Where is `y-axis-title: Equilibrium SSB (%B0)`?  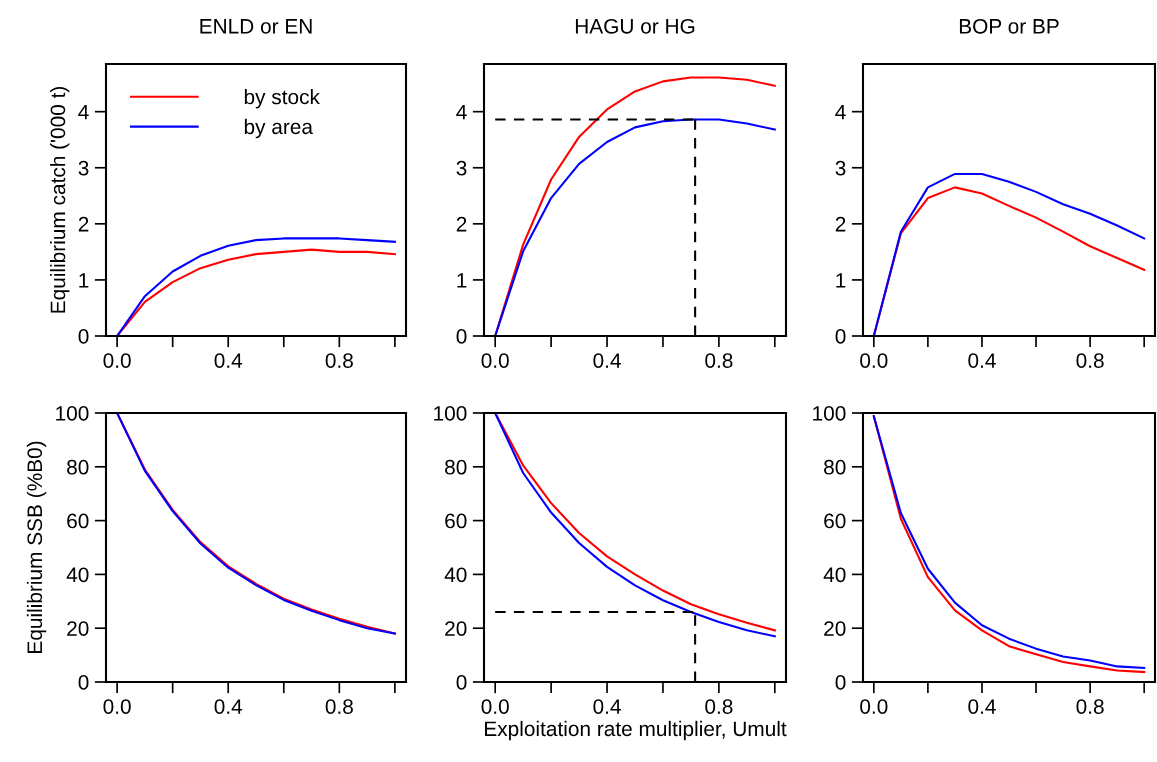 y-axis-title: Equilibrium SSB (%B0) is located at coordinates (36, 547).